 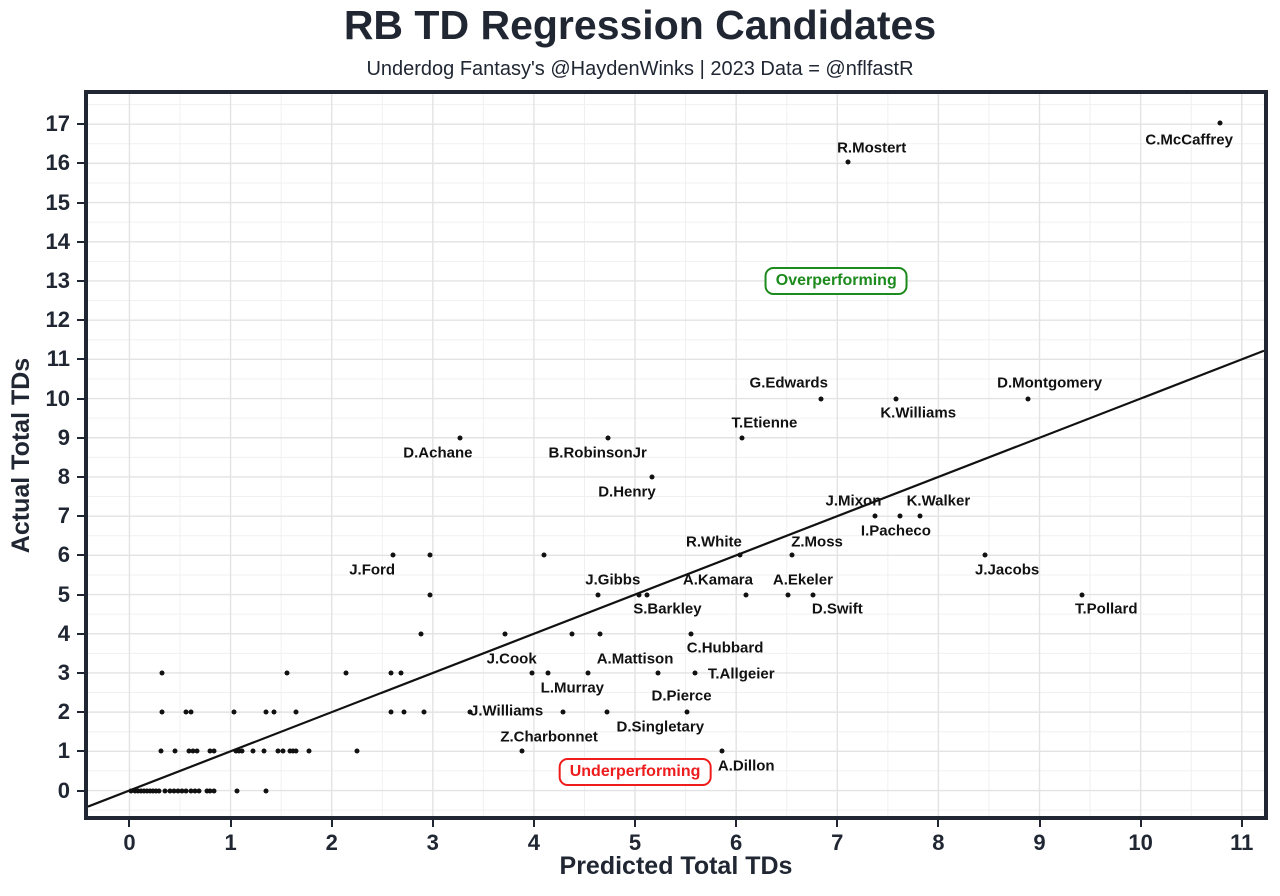 I want to click on data-point-c-mccaffrey, so click(x=1219, y=123).